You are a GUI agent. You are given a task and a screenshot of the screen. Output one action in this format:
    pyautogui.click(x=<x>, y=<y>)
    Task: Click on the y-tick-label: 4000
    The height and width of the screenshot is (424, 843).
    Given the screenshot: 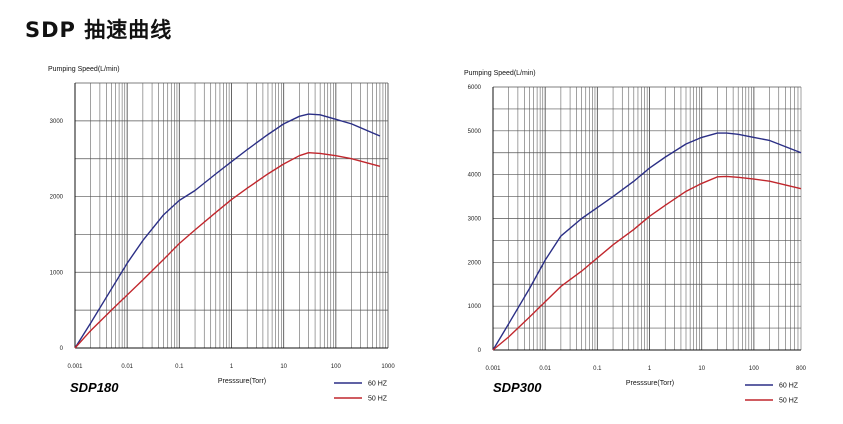 What is the action you would take?
    pyautogui.click(x=475, y=176)
    